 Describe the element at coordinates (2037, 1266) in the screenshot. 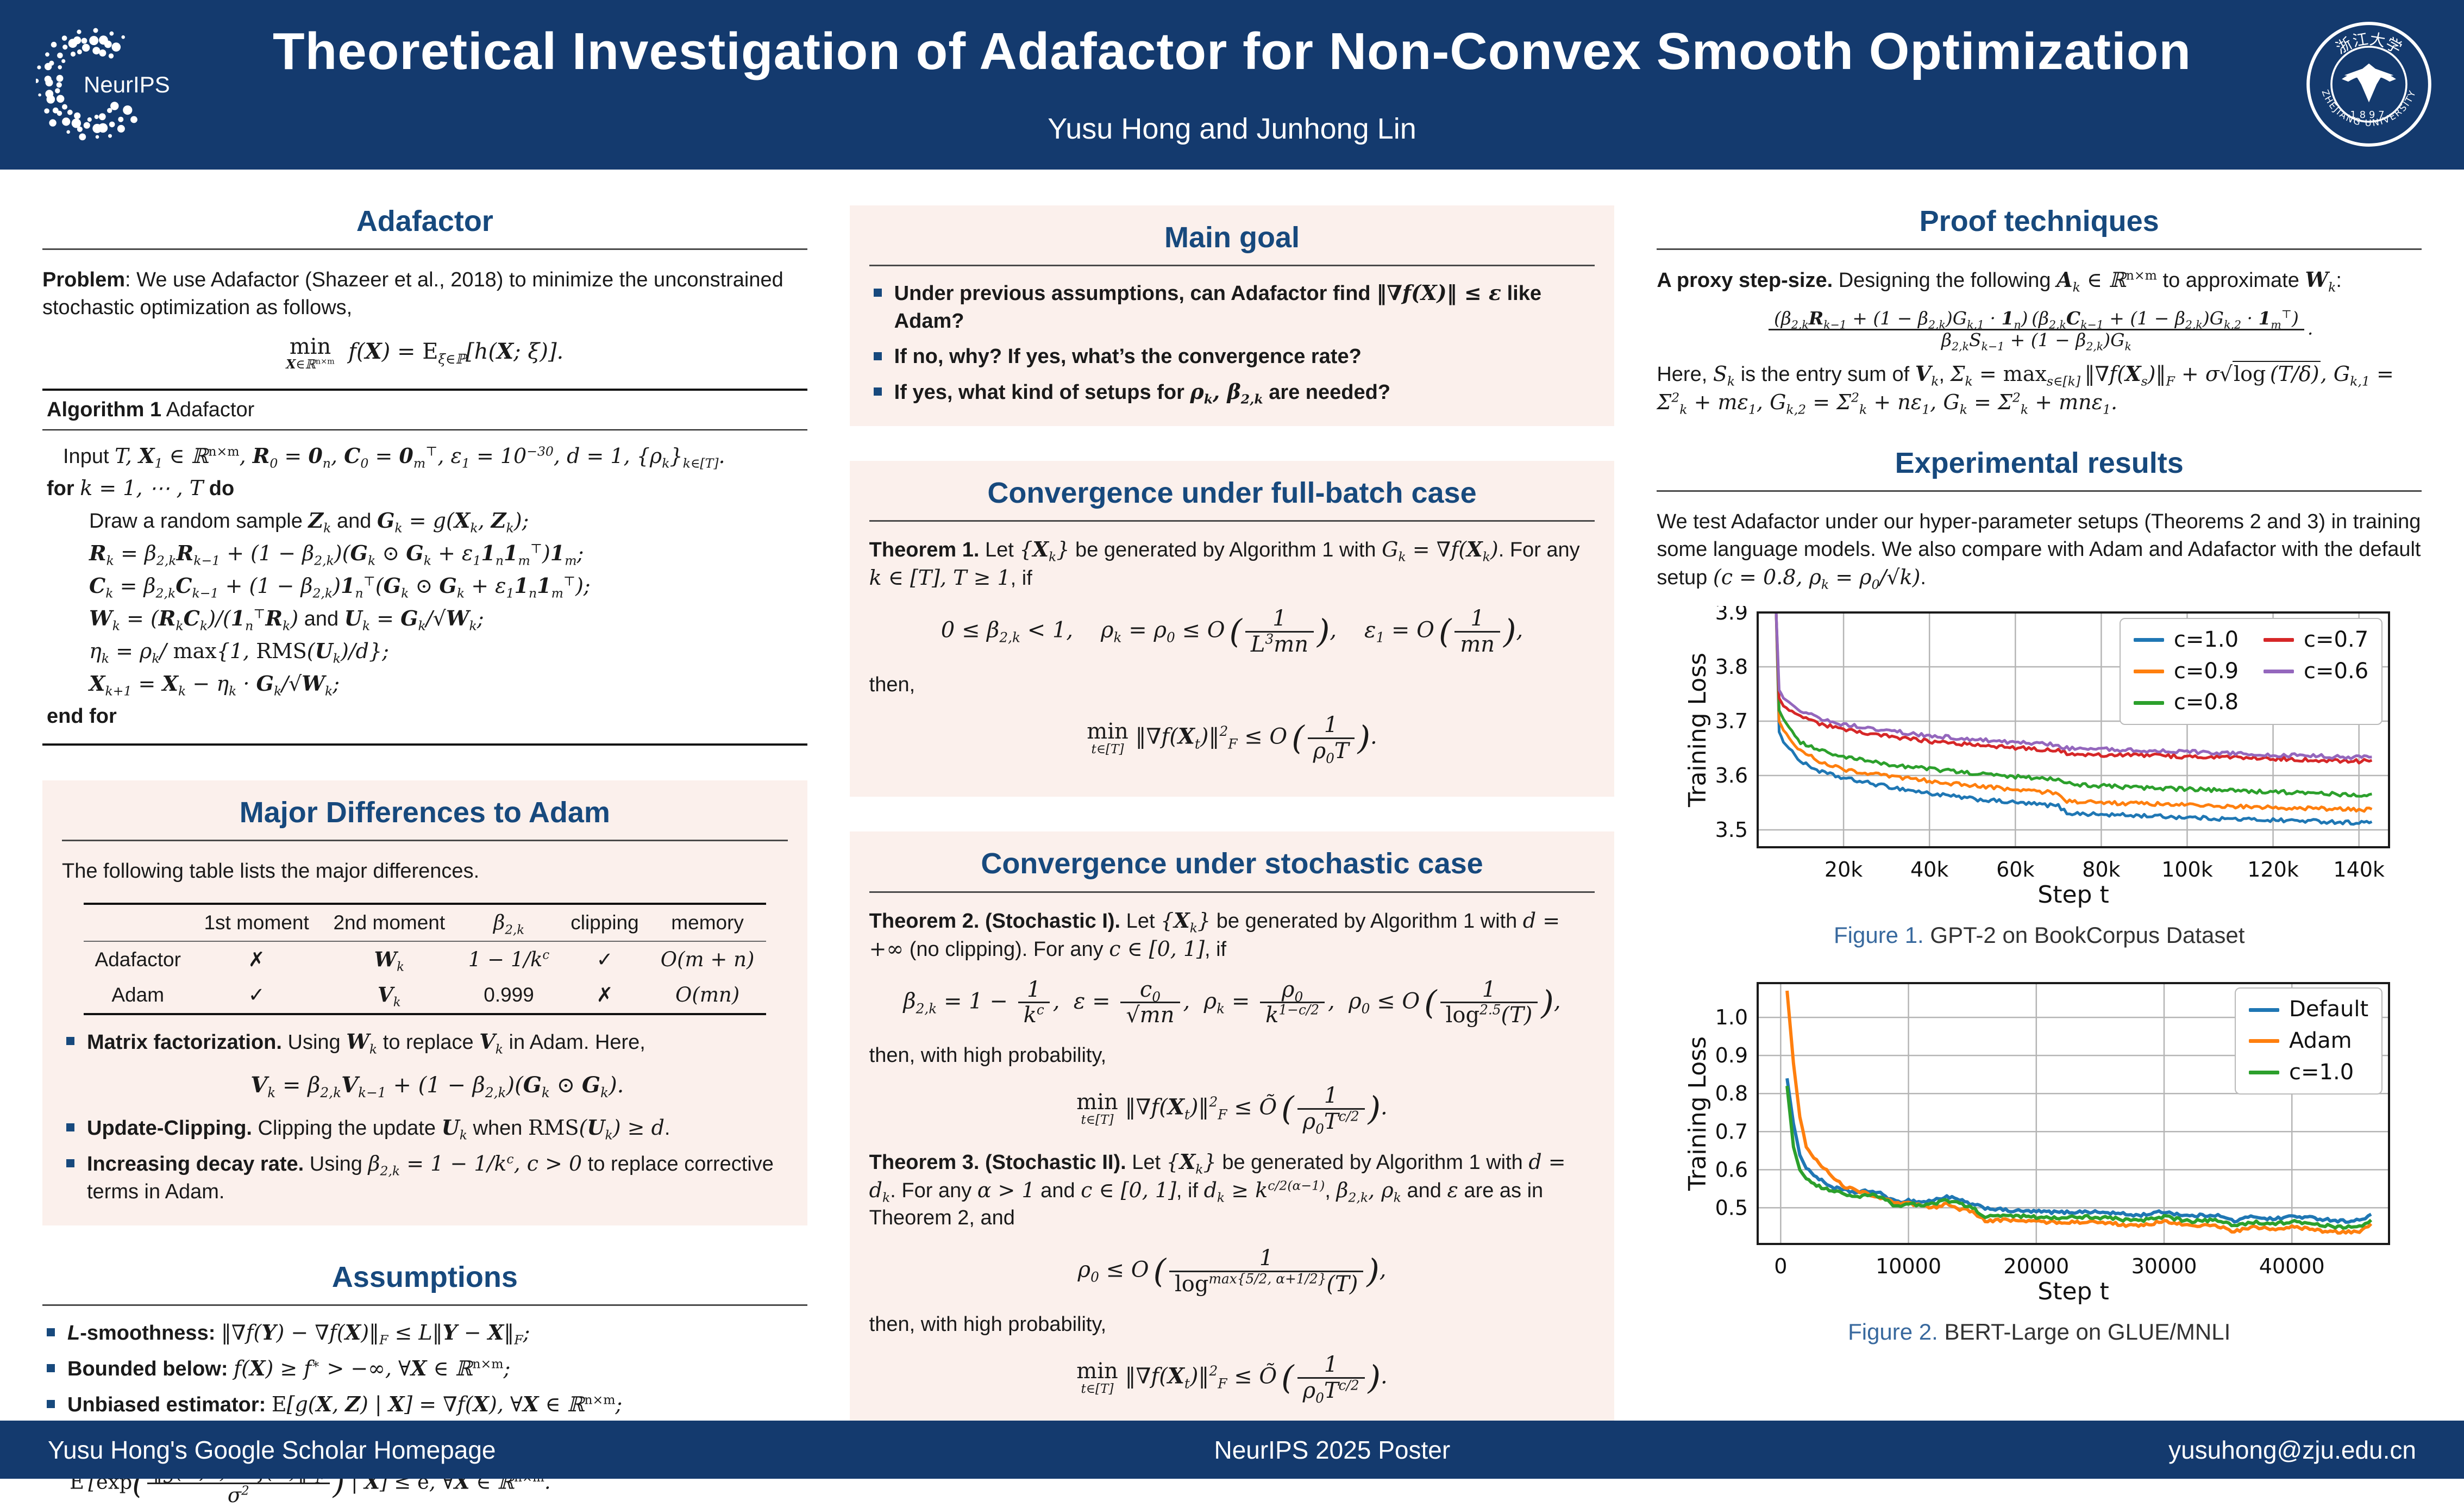

I see `svg-text: 20000` at that location.